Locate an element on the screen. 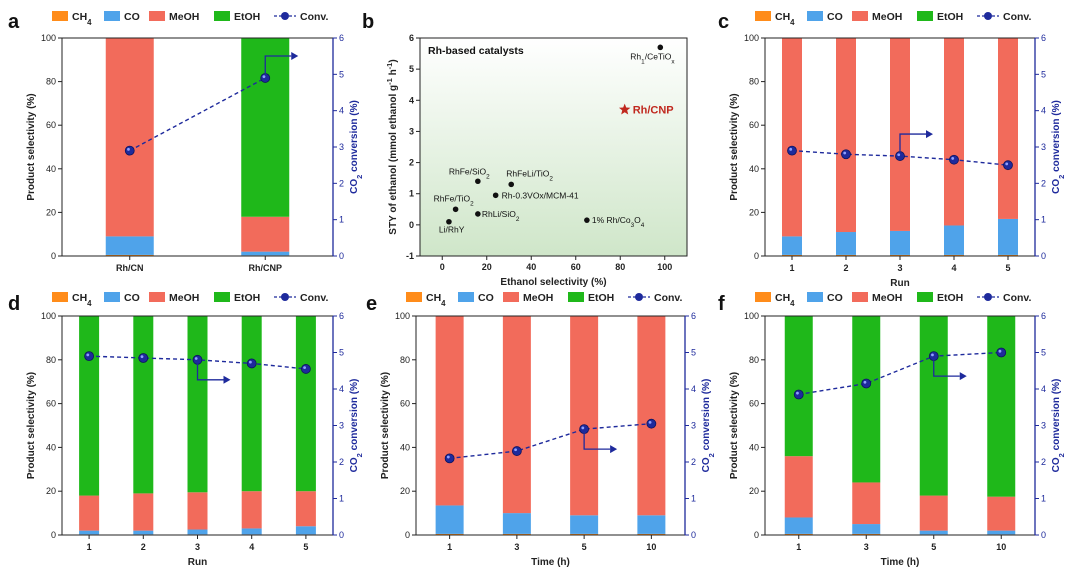 The image size is (1080, 577). legend-label-conv: Conv. is located at coordinates (668, 298).